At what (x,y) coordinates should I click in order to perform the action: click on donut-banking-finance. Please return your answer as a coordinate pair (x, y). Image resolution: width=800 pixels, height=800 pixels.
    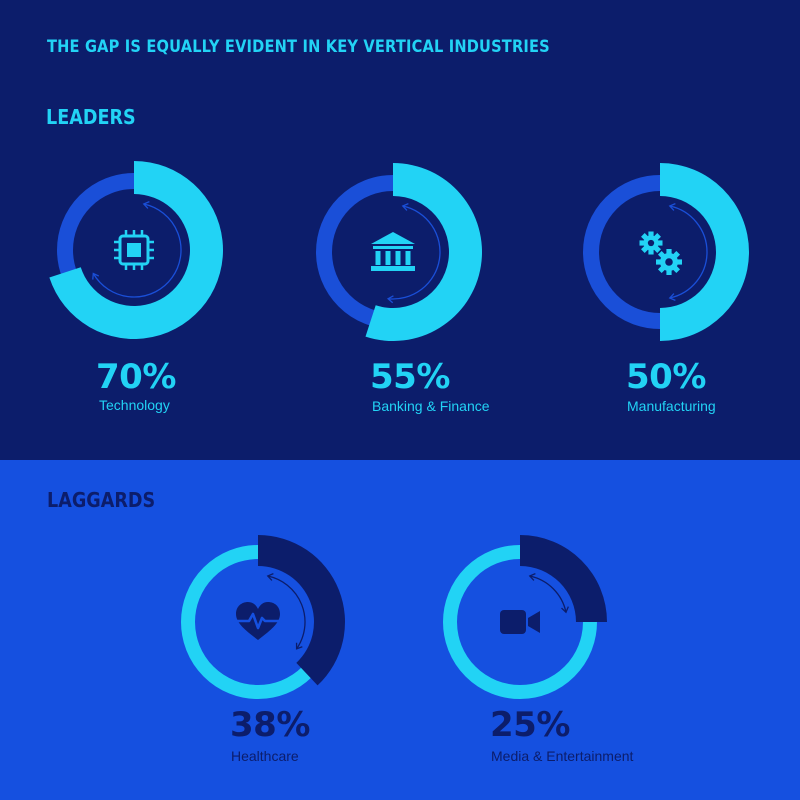
    Looking at the image, I should click on (399, 252).